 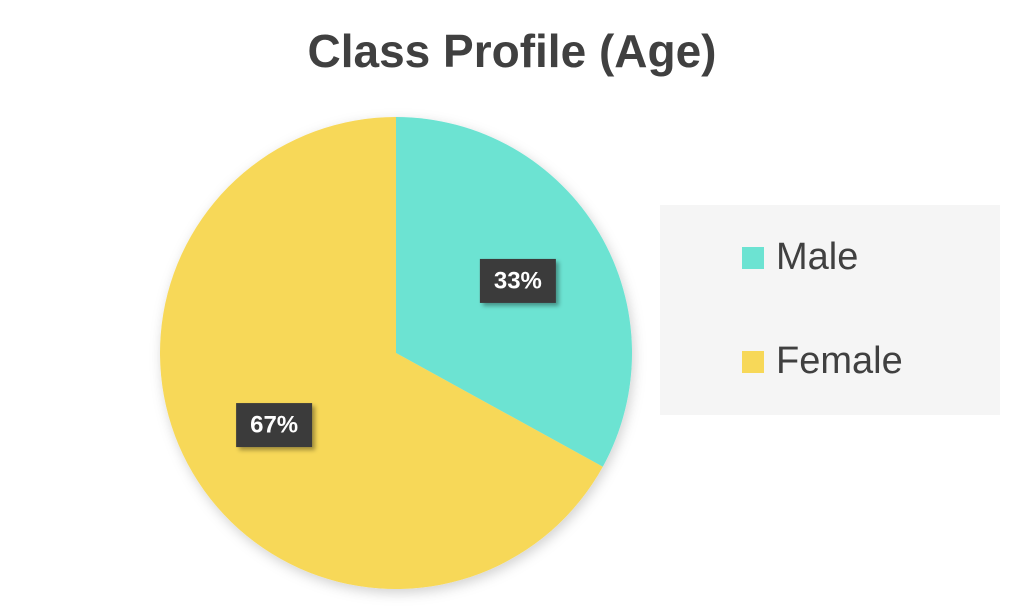 I want to click on data-label-text: 67%, so click(x=274, y=424).